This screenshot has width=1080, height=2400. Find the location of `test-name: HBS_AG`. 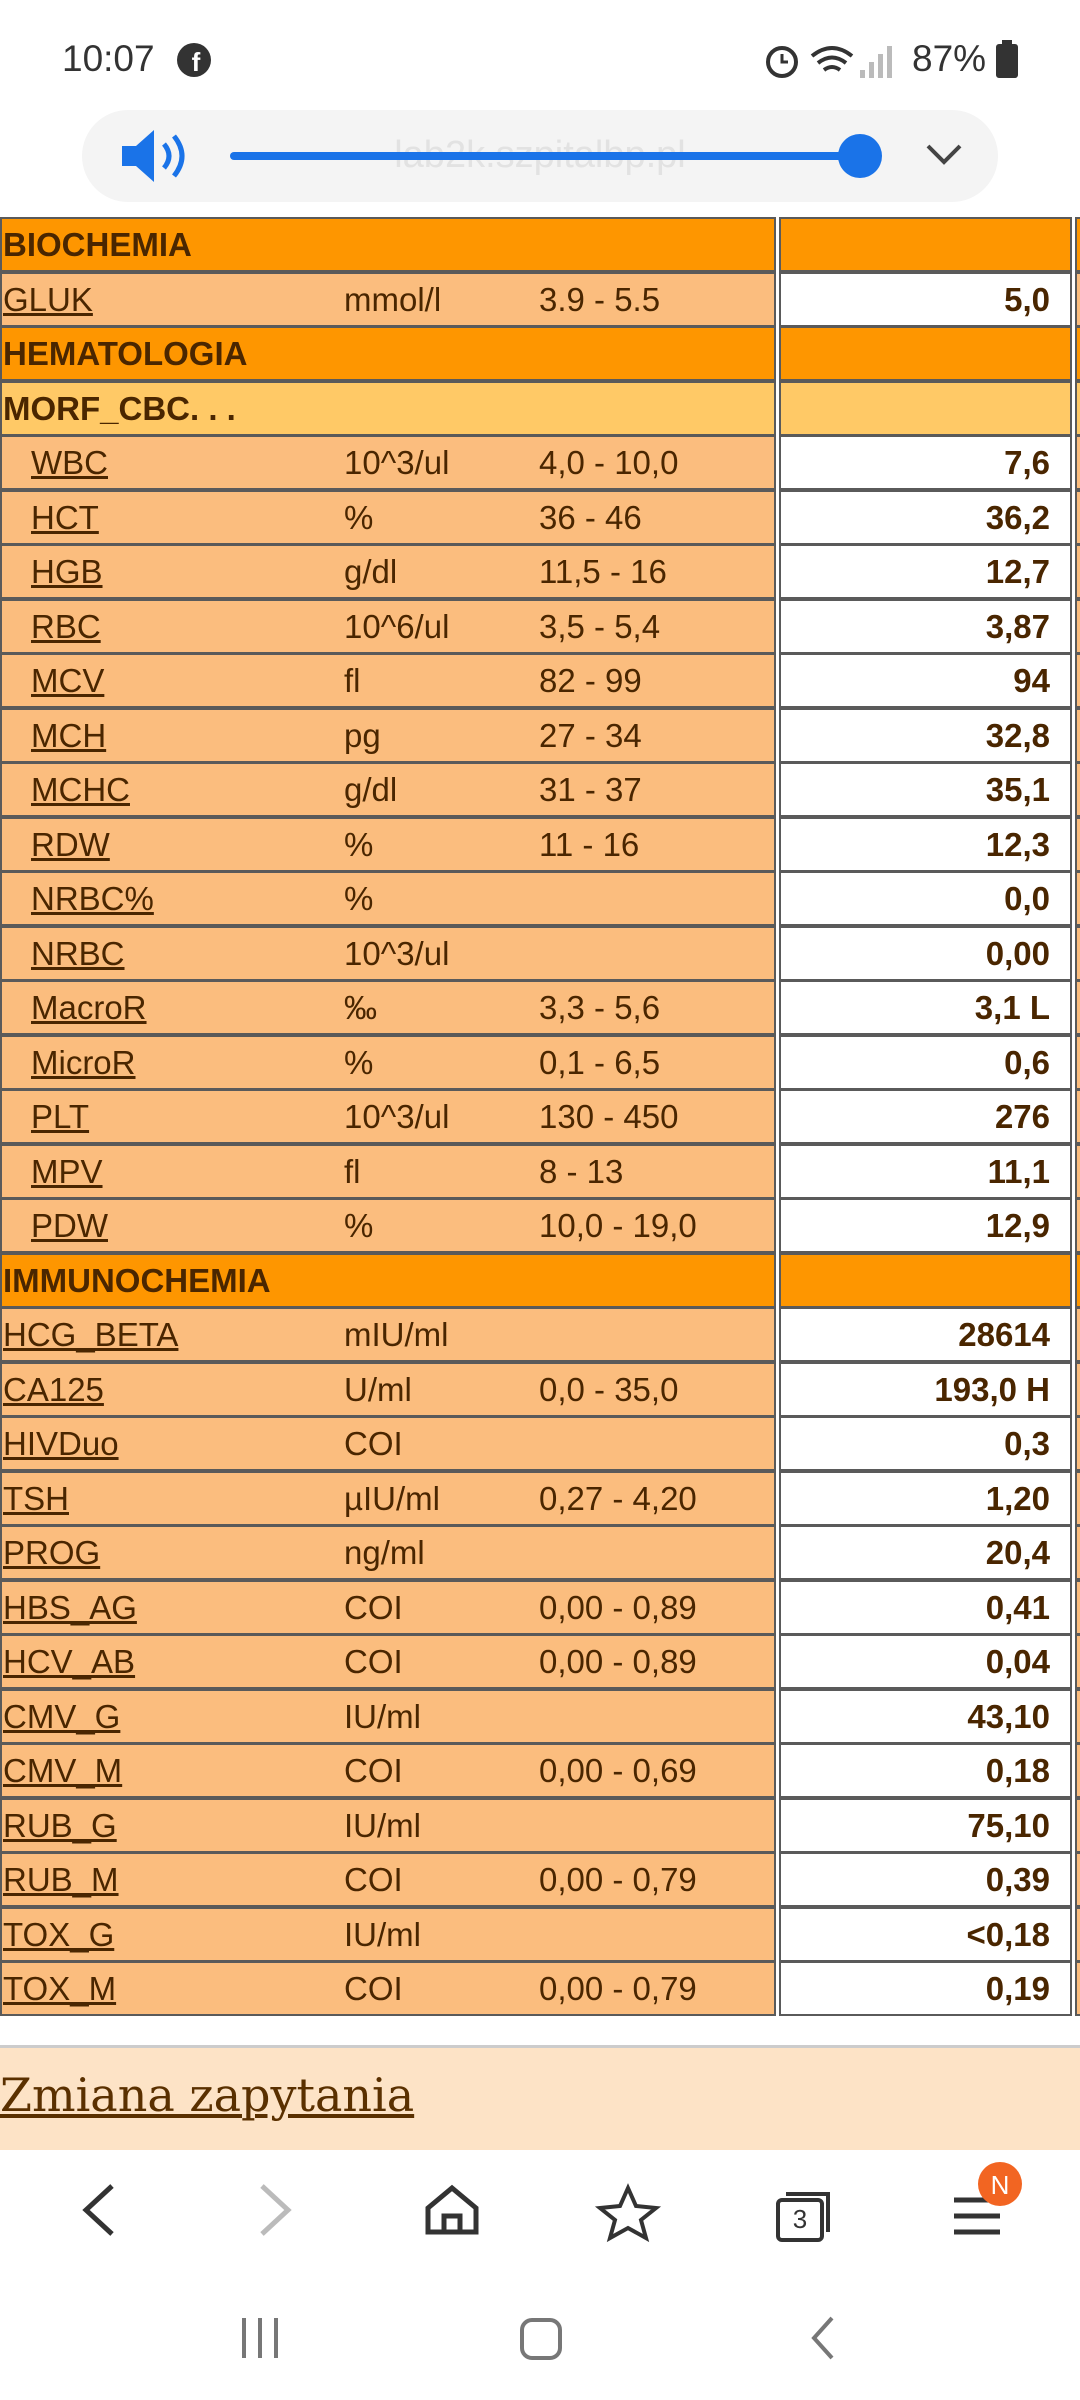

test-name: HBS_AG is located at coordinates (70, 1607).